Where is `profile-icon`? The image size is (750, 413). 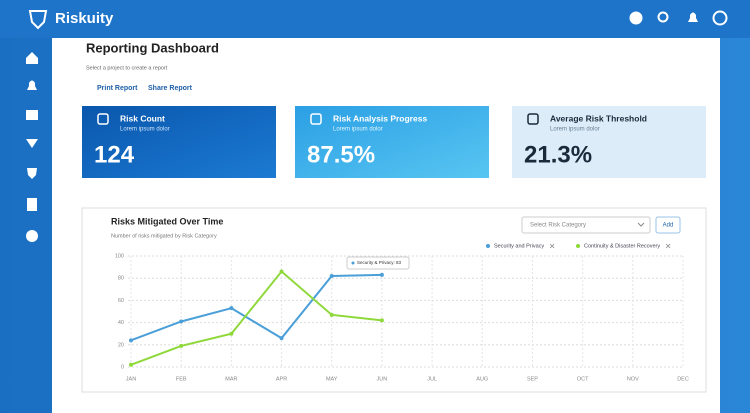 profile-icon is located at coordinates (720, 18).